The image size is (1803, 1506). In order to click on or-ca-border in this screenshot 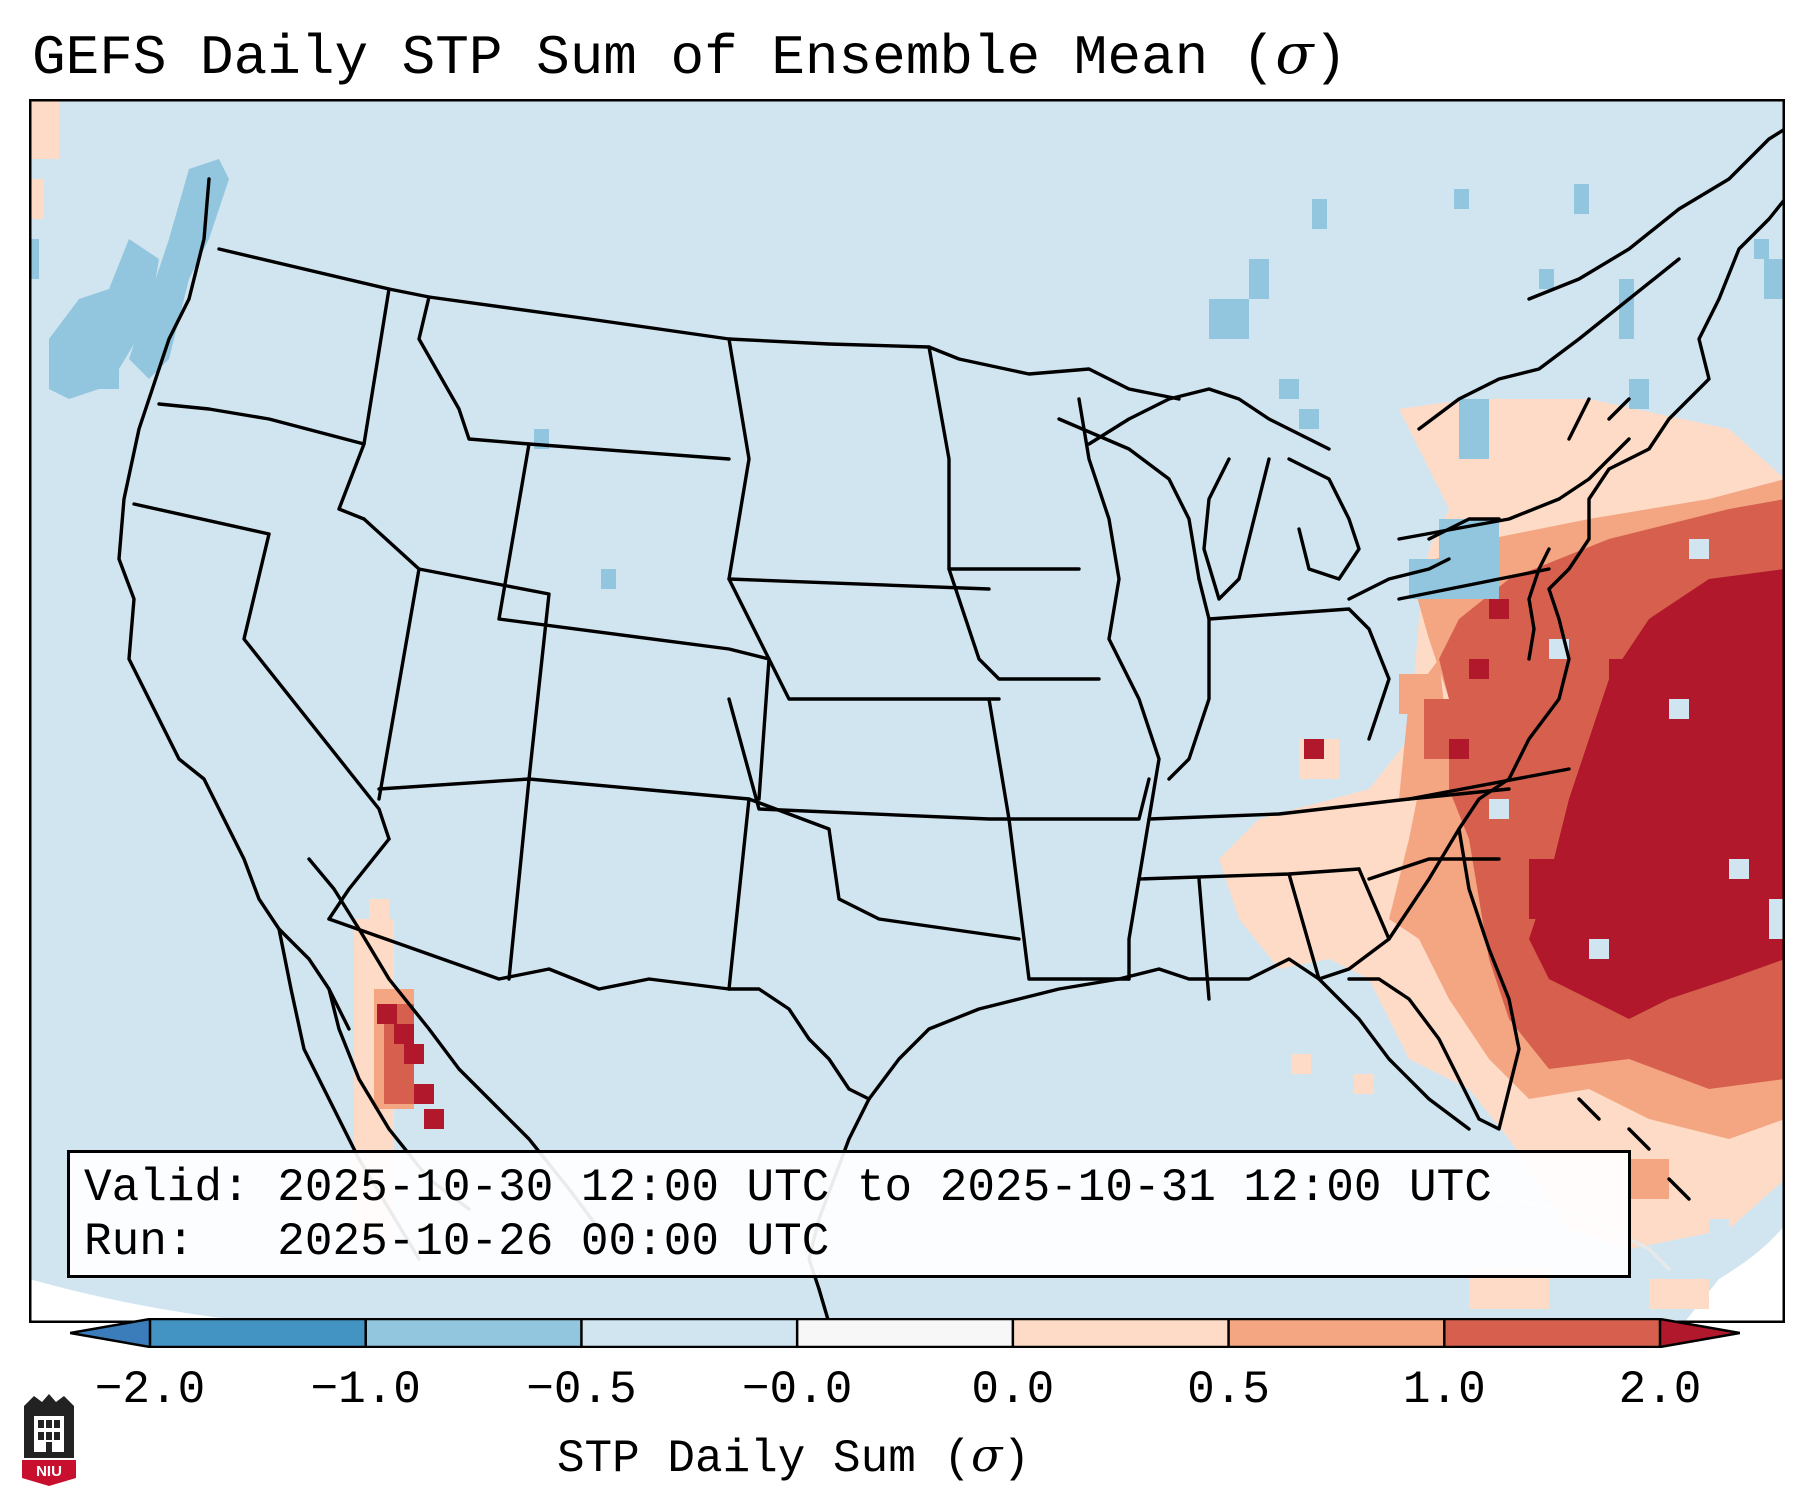, I will do `click(201, 519)`.